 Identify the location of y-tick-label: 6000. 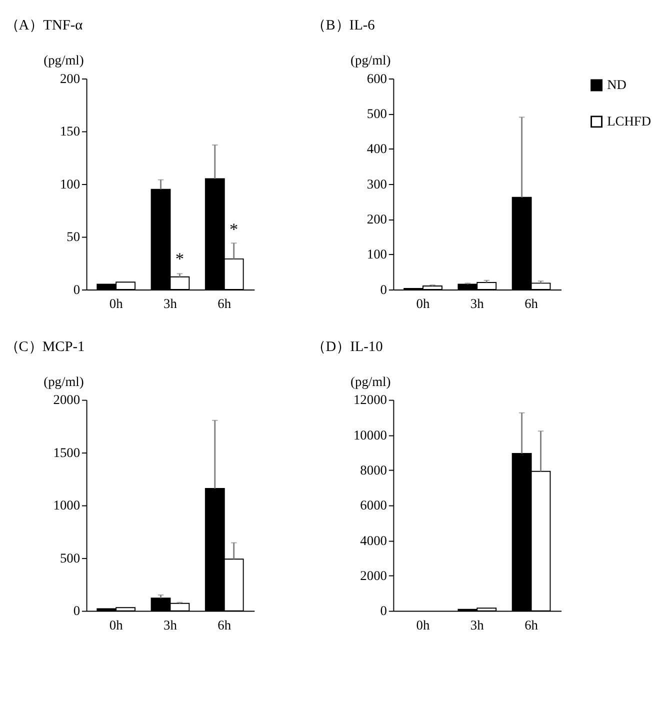
(374, 505).